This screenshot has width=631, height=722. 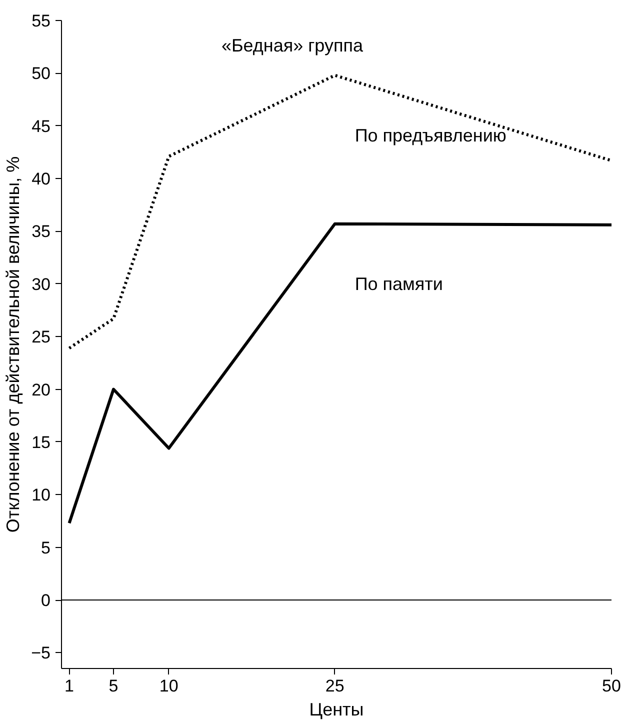 I want to click on x-tick-label: 25, so click(x=334, y=686).